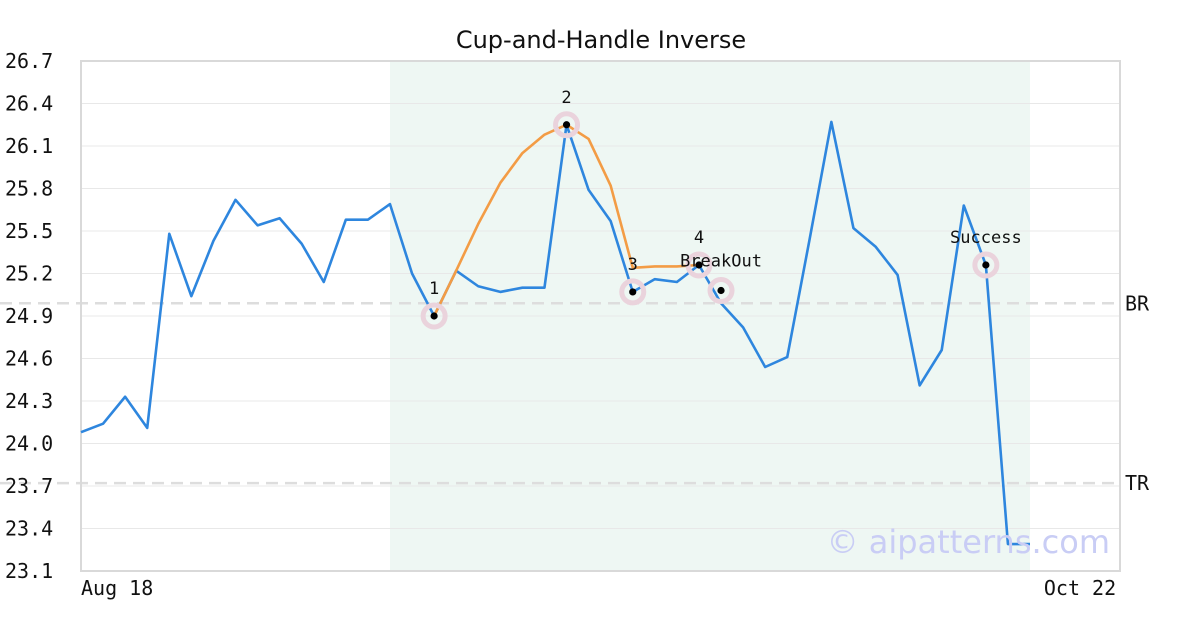  I want to click on y-tick-label: 26.1, so click(29, 146).